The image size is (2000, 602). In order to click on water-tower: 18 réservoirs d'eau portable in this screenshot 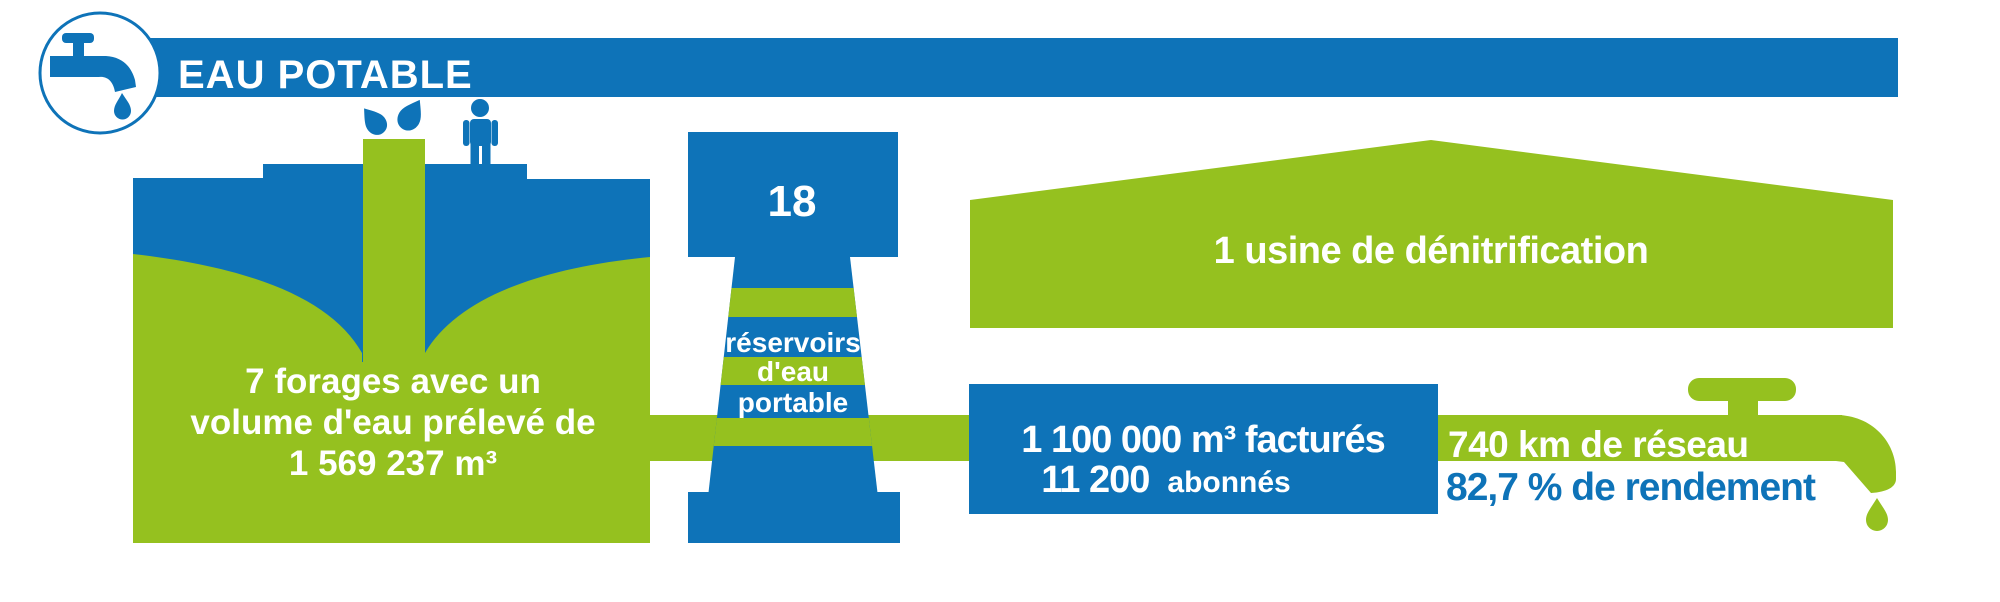, I will do `click(794, 337)`.